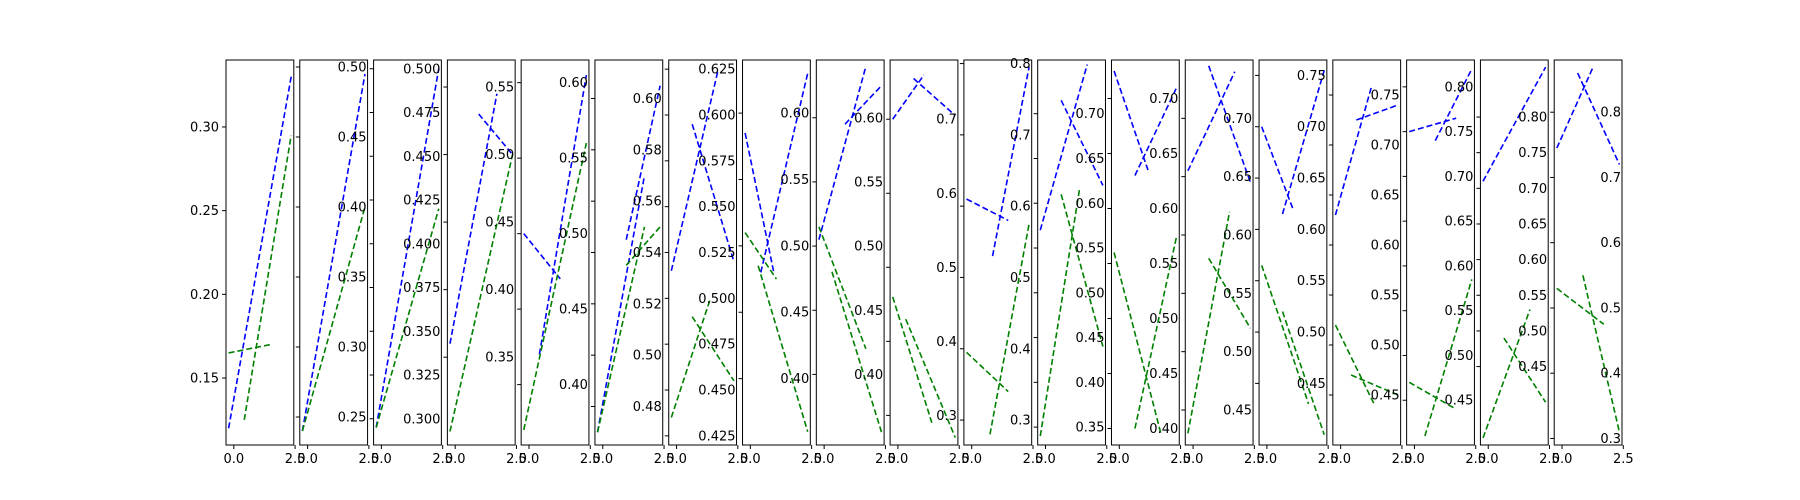 The image size is (1800, 500). What do you see at coordinates (1610, 308) in the screenshot?
I see `y-tick-label: 0.5` at bounding box center [1610, 308].